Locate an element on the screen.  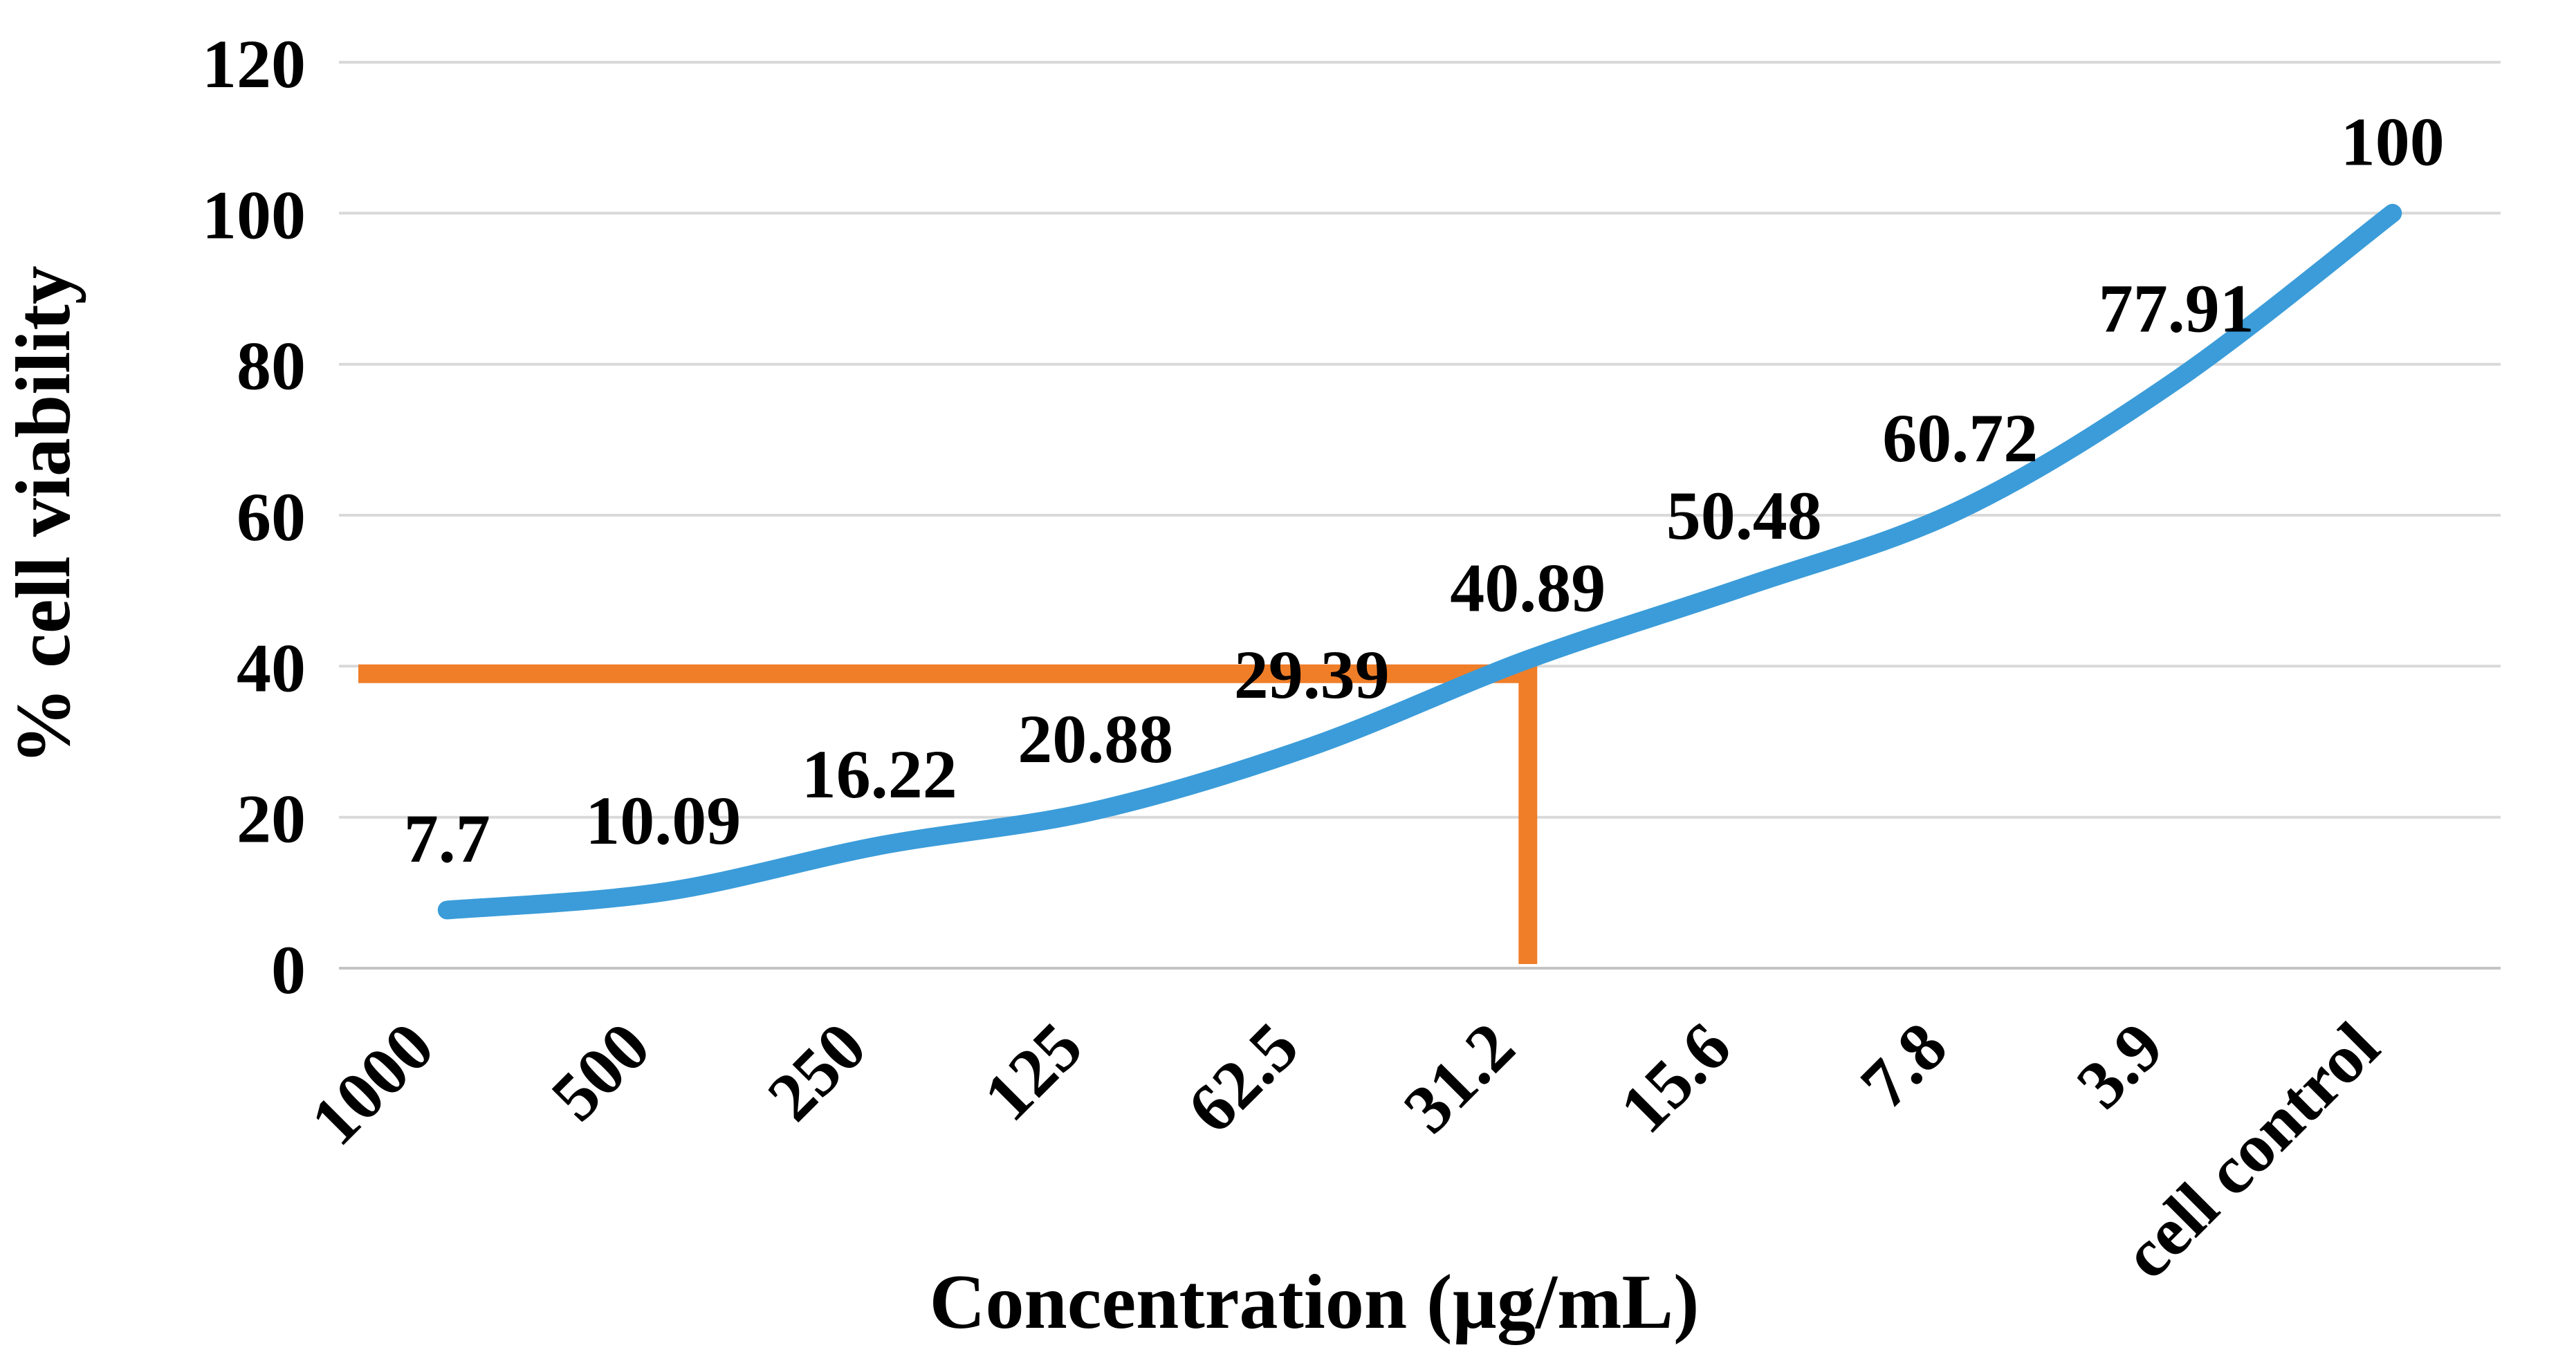
y-tick-label: 100 is located at coordinates (254, 214).